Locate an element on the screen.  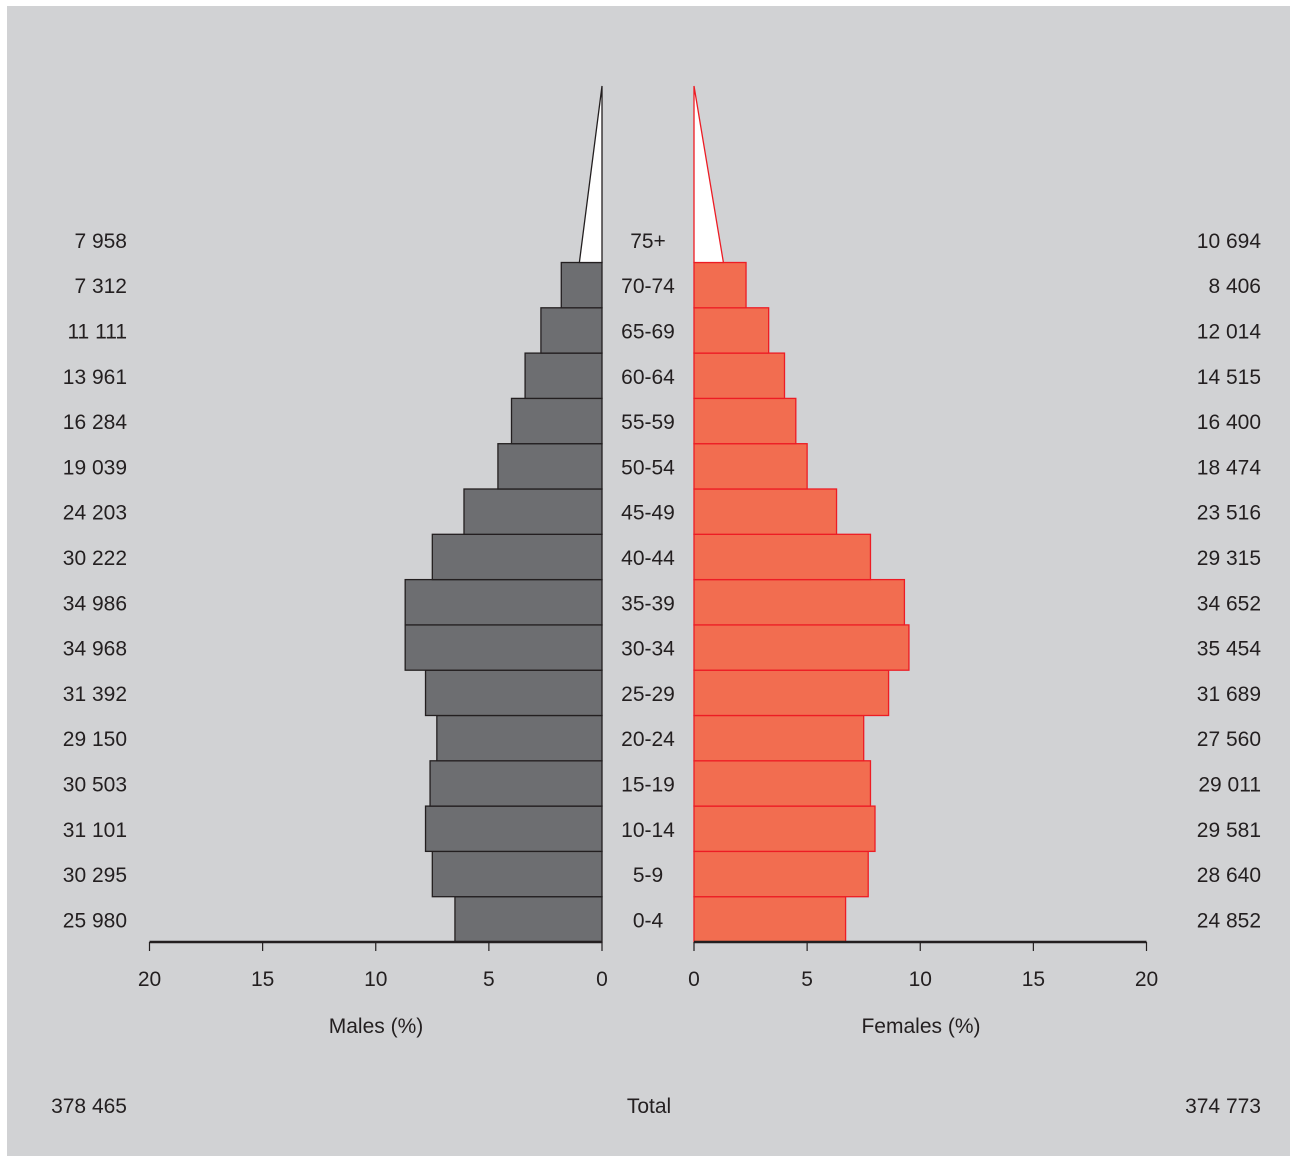
female-count-35-39: 34 652 is located at coordinates (1229, 603).